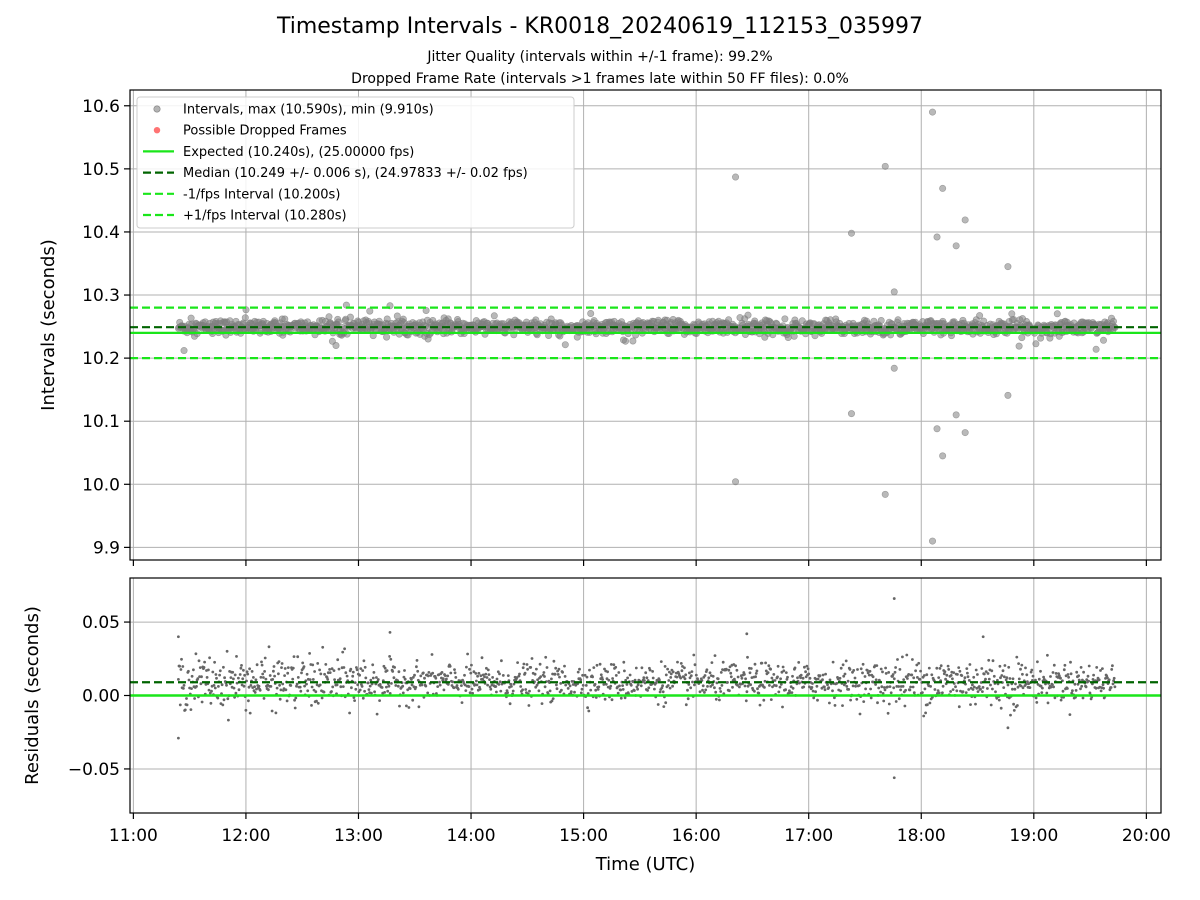  Describe the element at coordinates (1146, 836) in the screenshot. I see `x-tick-label: 20:00` at that location.